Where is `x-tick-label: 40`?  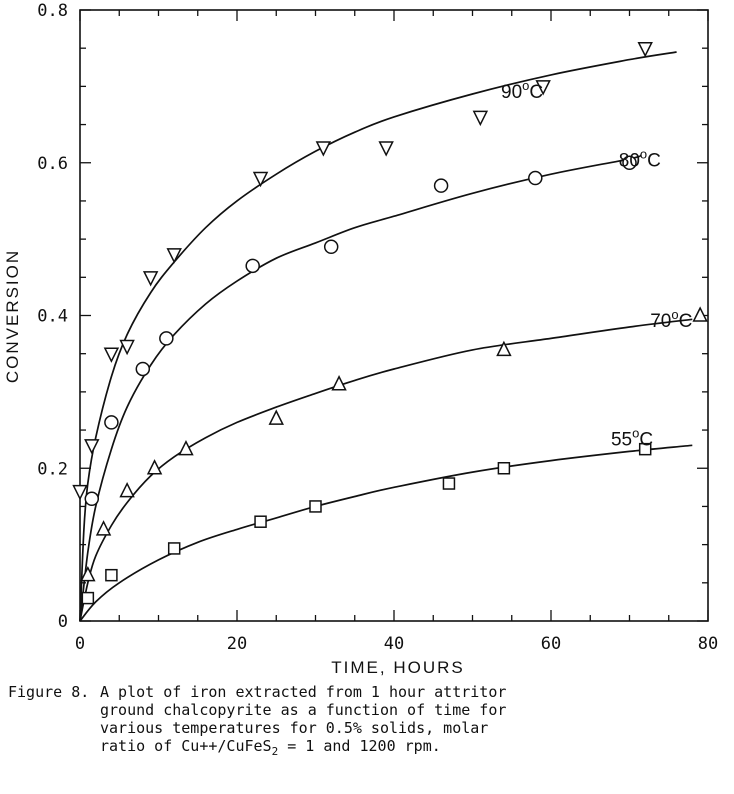
x-tick-label: 40 is located at coordinates (394, 644).